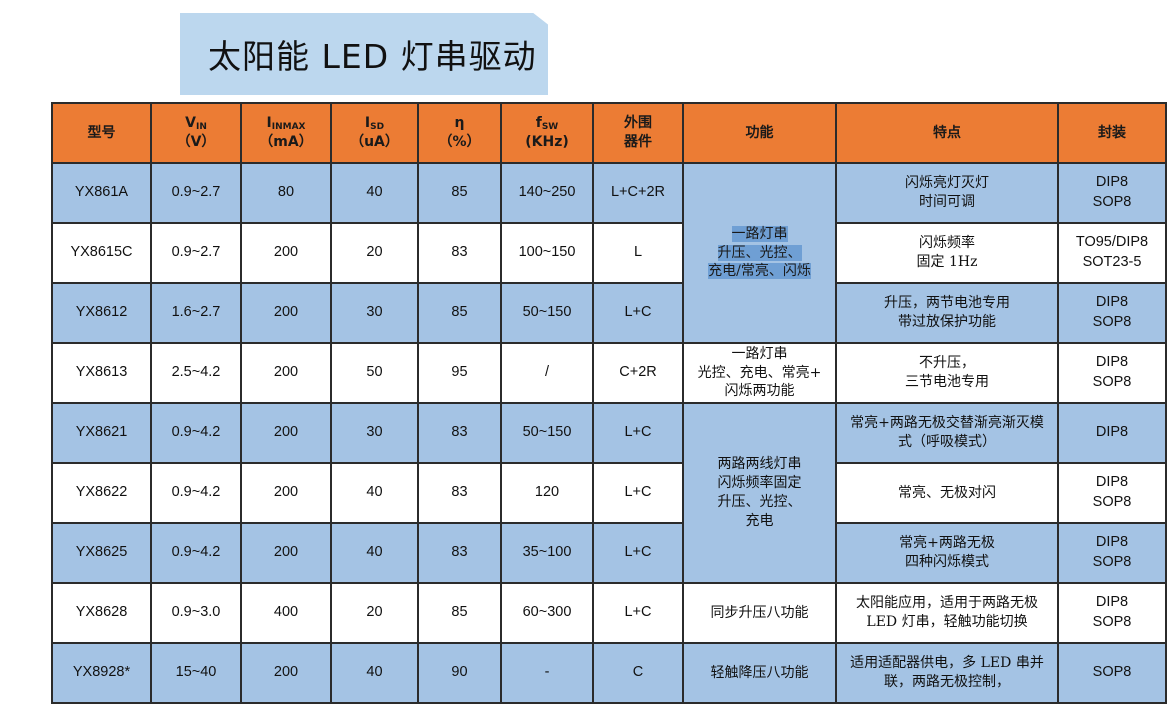  Describe the element at coordinates (547, 133) in the screenshot. I see `header-fsw: fSW (KHz)` at that location.